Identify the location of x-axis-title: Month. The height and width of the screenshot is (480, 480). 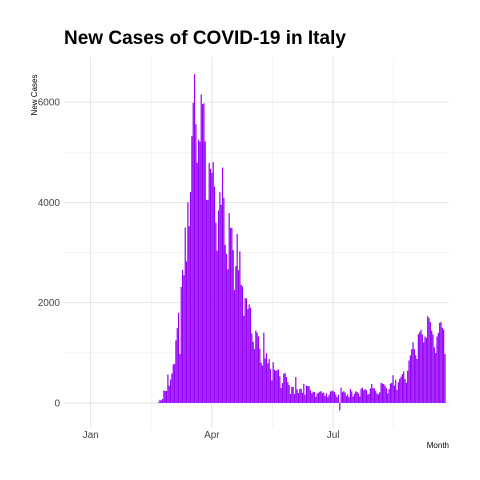
(438, 445).